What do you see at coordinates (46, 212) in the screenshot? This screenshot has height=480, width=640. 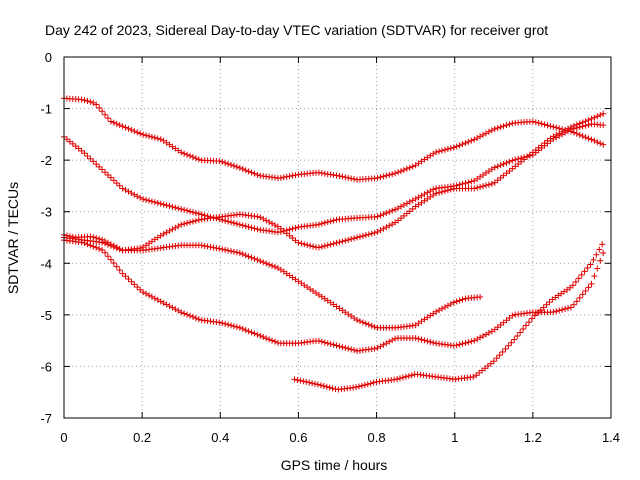 I see `y-tick-label: -3` at bounding box center [46, 212].